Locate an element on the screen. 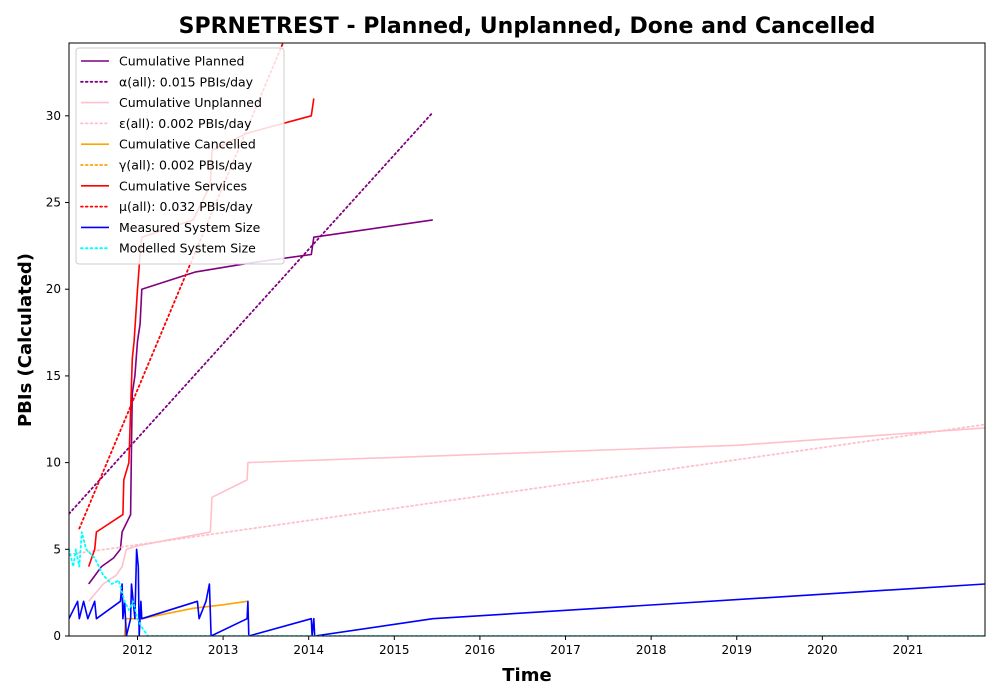  x-tick-label: 2013 is located at coordinates (223, 650).